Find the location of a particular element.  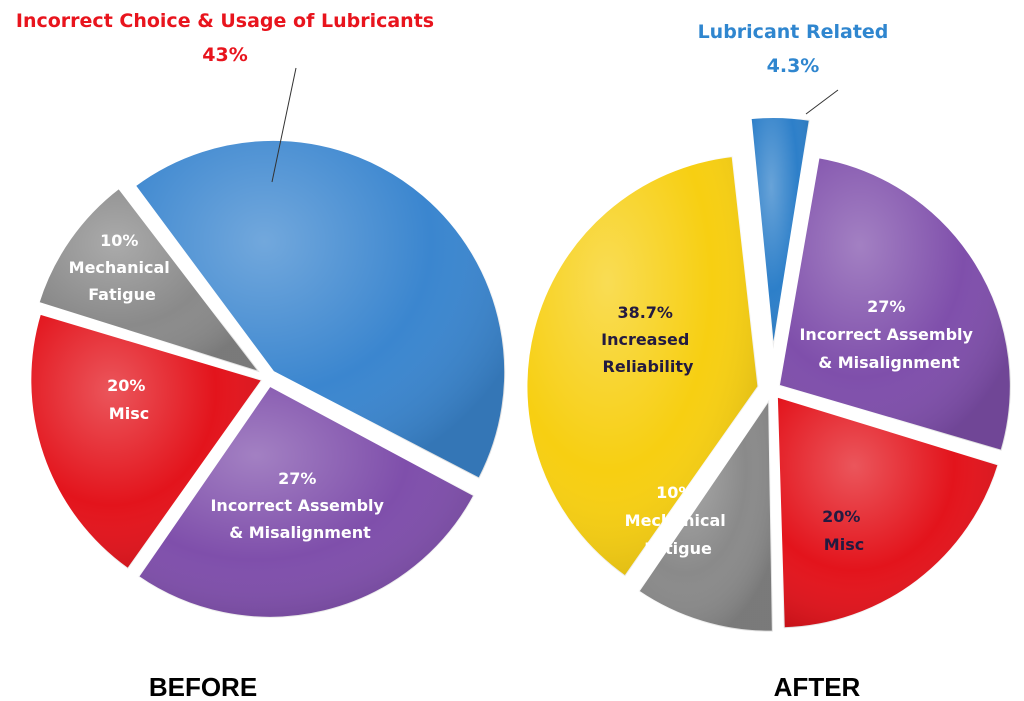

after-label-misc: 20% Misc is located at coordinates (844, 530).